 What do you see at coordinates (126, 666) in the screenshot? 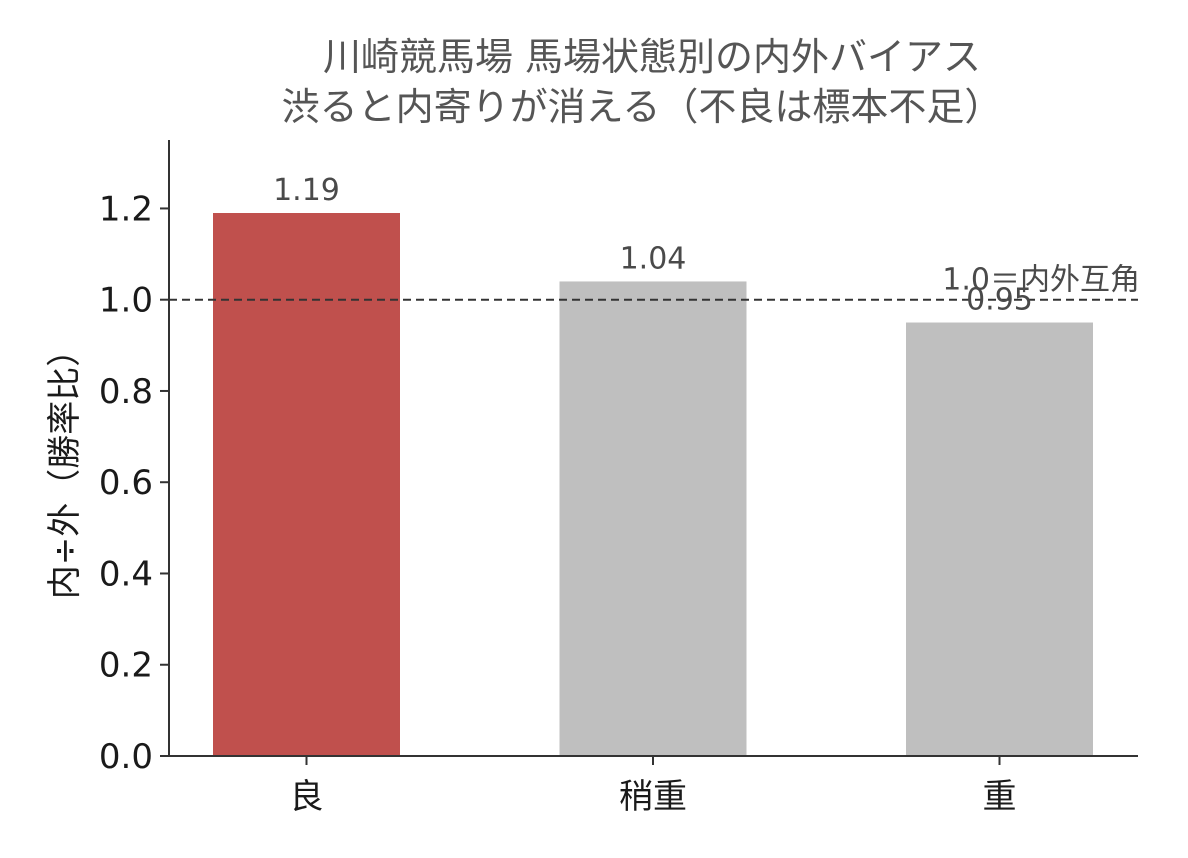
I see `y-tick-label-2: 0.2` at bounding box center [126, 666].